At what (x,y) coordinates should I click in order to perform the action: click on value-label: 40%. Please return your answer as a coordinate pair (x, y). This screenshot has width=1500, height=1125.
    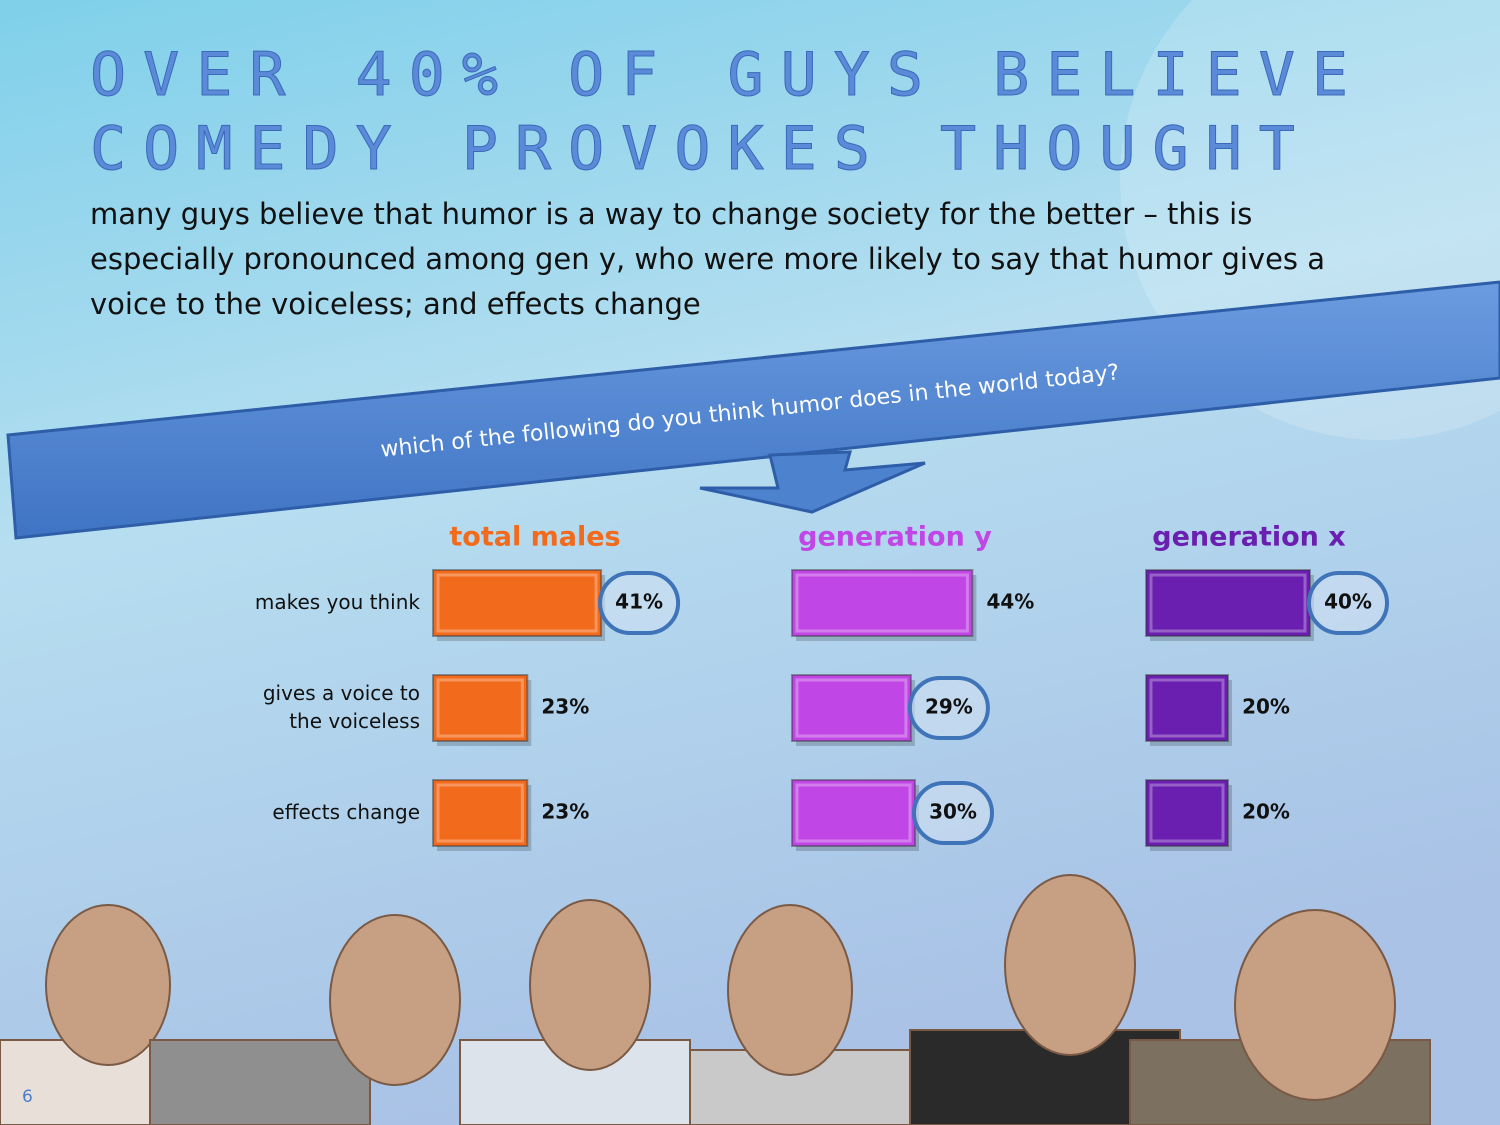
    Looking at the image, I should click on (1348, 602).